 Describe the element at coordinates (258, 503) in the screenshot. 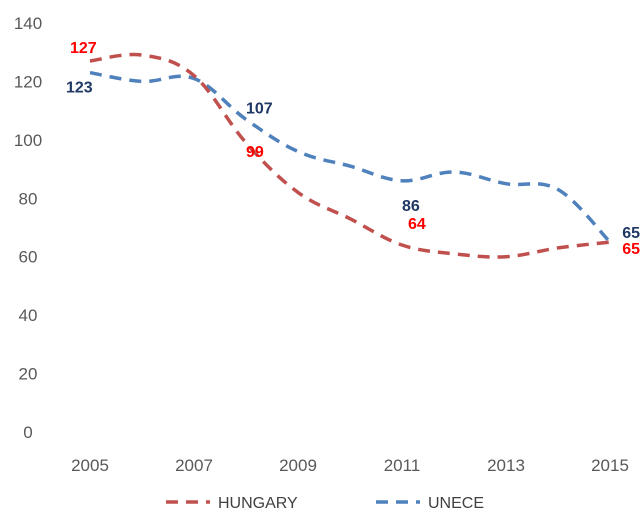

I see `legend-label-hungary: HUNGARY` at that location.